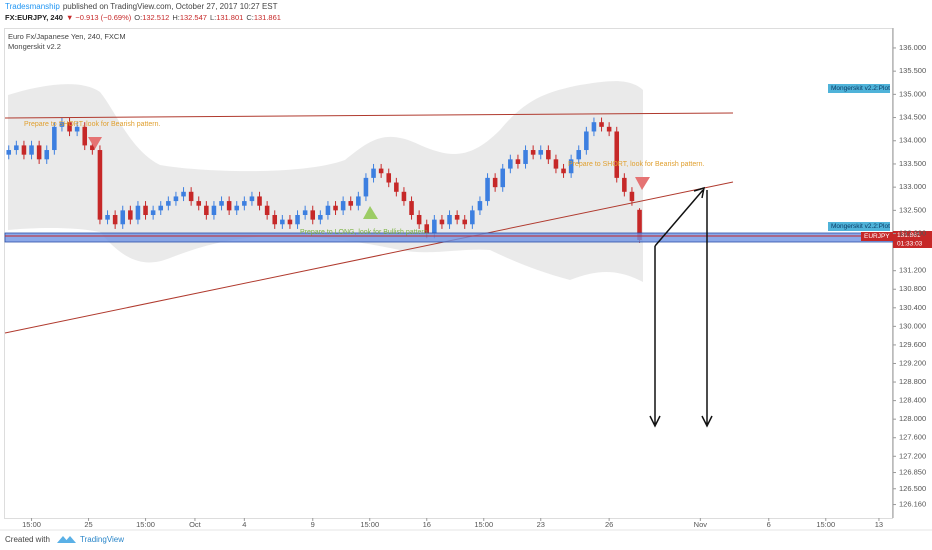 The height and width of the screenshot is (550, 932). What do you see at coordinates (912, 504) in the screenshot?
I see `y-tick-label: 126.160` at bounding box center [912, 504].